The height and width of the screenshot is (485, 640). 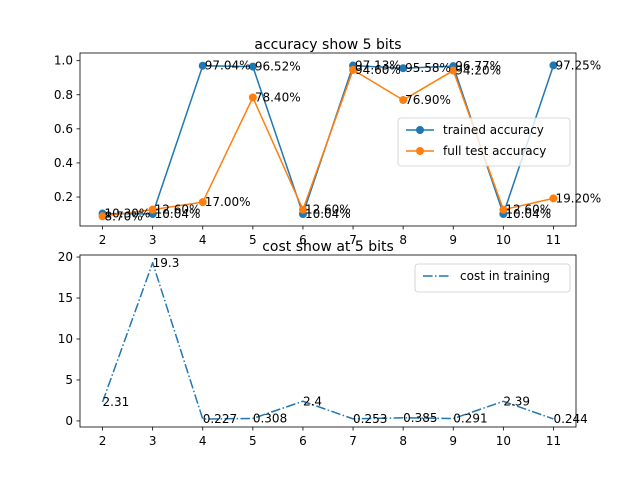 What do you see at coordinates (63, 61) in the screenshot?
I see `accuracy-y-tick-label: 1.0` at bounding box center [63, 61].